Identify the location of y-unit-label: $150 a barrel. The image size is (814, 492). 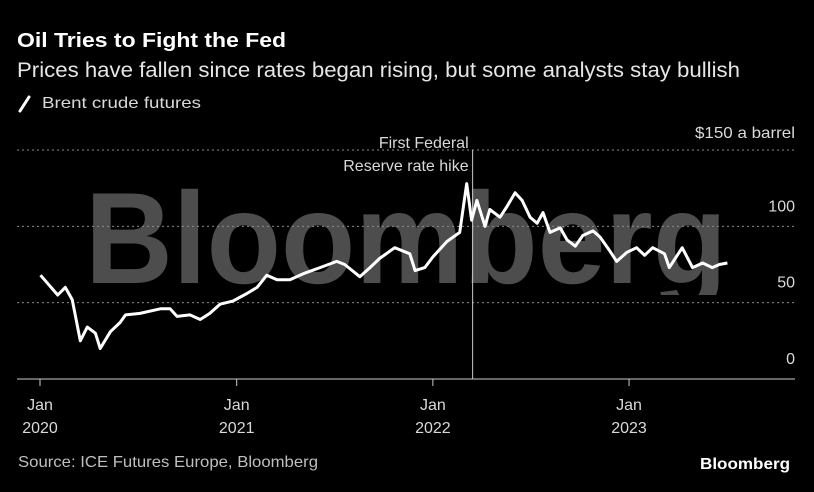
(745, 133).